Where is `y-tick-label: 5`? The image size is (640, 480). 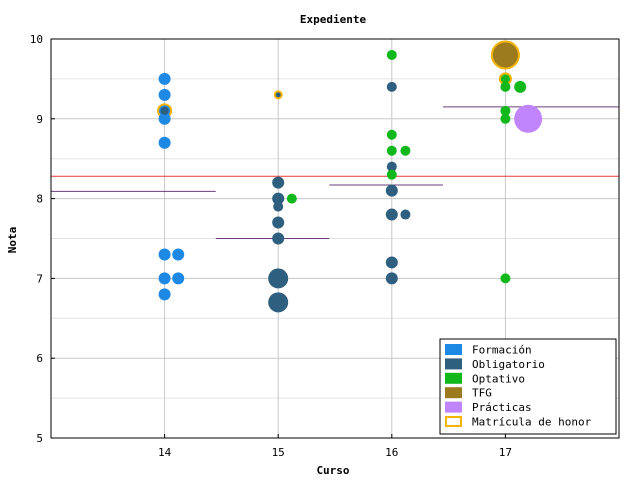 y-tick-label: 5 is located at coordinates (39, 438).